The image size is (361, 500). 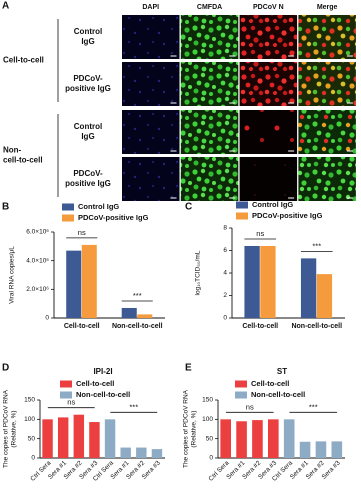 What do you see at coordinates (209, 7) in the screenshot?
I see `column-header: CMFDA` at bounding box center [209, 7].